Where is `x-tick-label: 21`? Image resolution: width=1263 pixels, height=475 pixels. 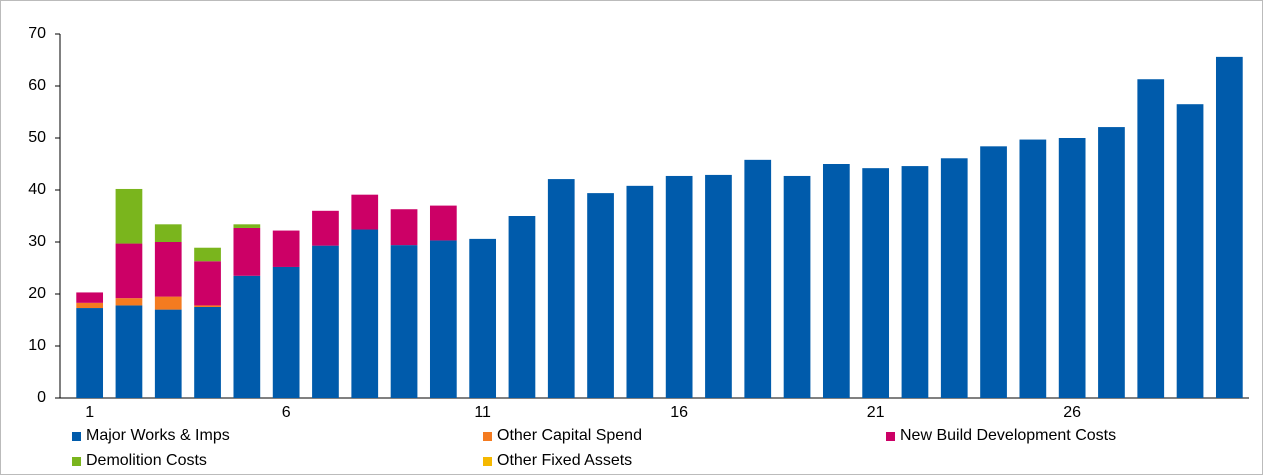
x-tick-label: 21 is located at coordinates (876, 412).